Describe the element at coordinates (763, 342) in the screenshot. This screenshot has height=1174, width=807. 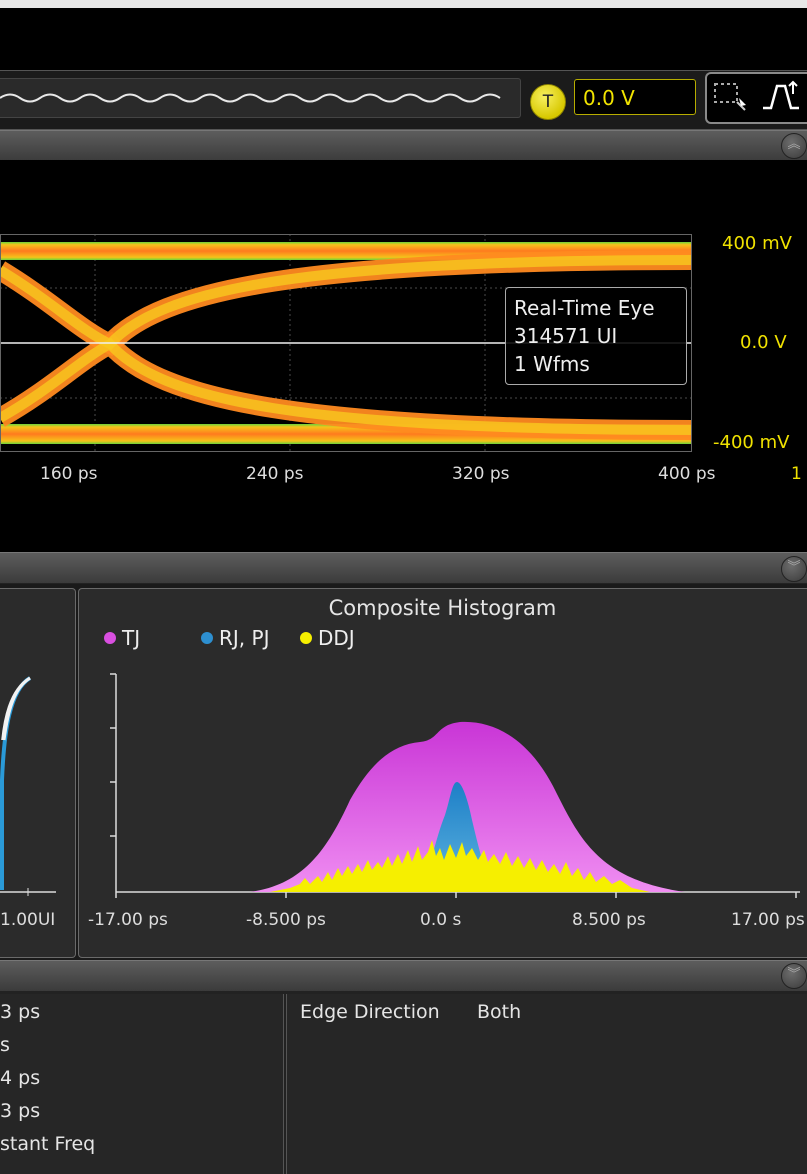
I see `eye-y-label-mid: 0.0 V` at that location.